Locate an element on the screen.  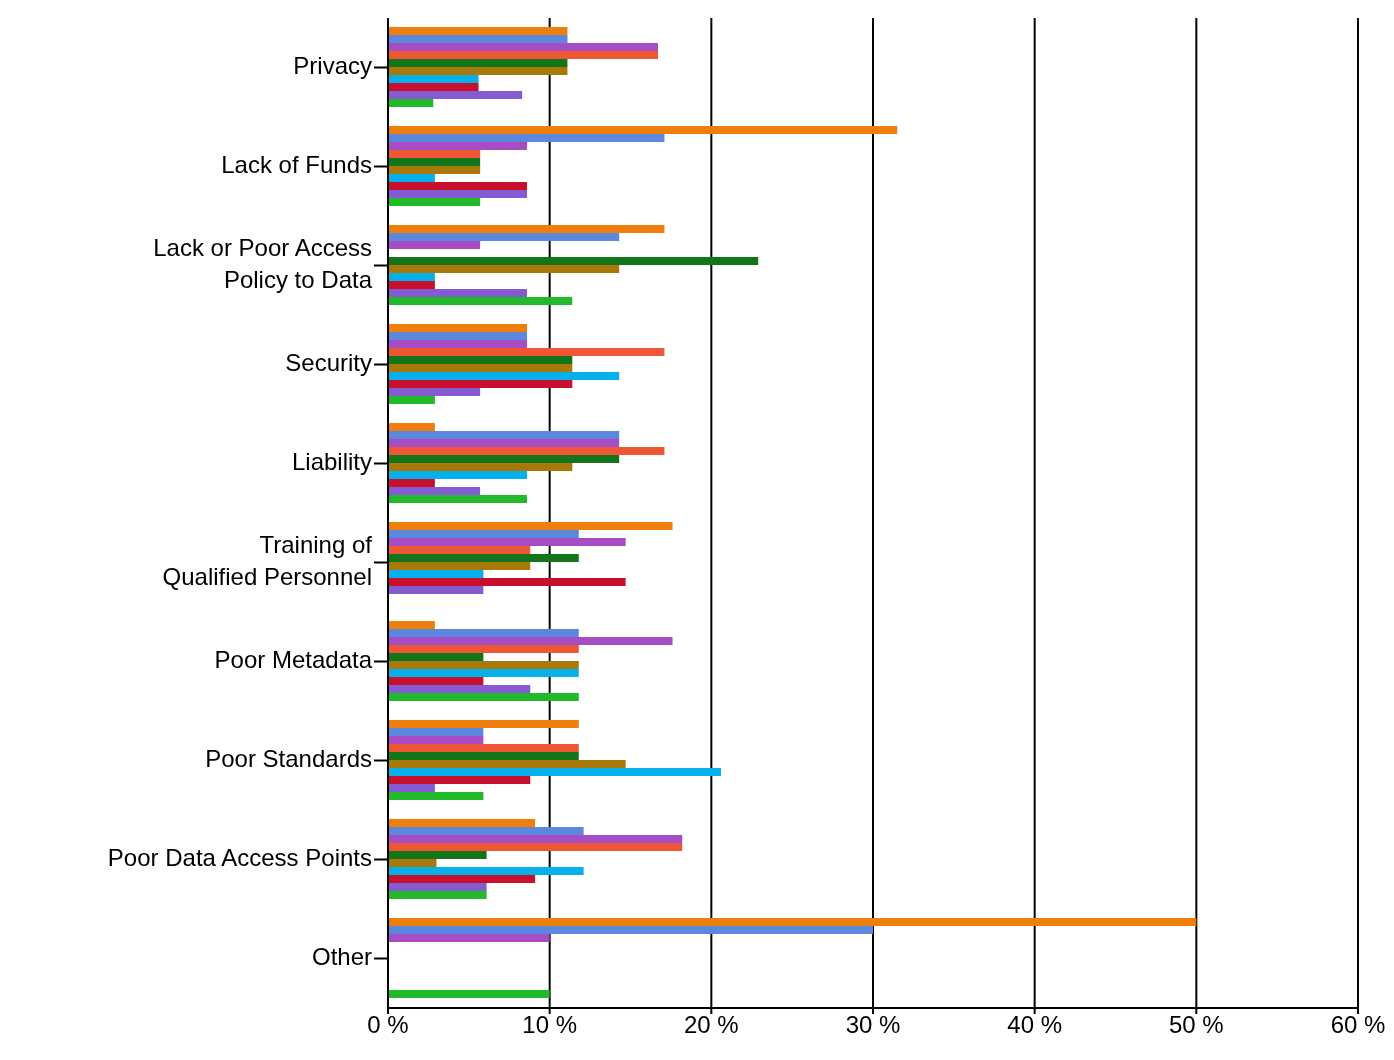
x-tick-label: 40 % is located at coordinates (1035, 1025).